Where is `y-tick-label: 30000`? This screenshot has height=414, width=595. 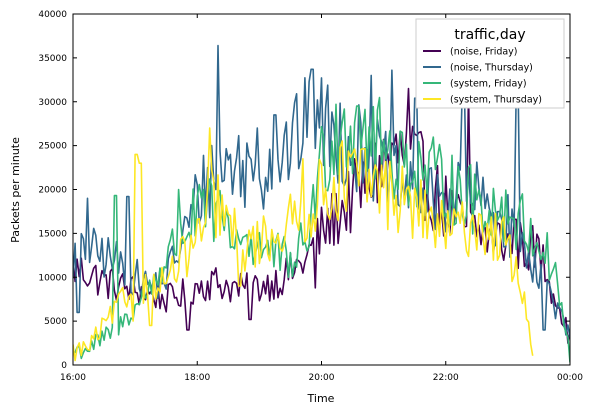 y-tick-label: 30000 is located at coordinates (52, 103).